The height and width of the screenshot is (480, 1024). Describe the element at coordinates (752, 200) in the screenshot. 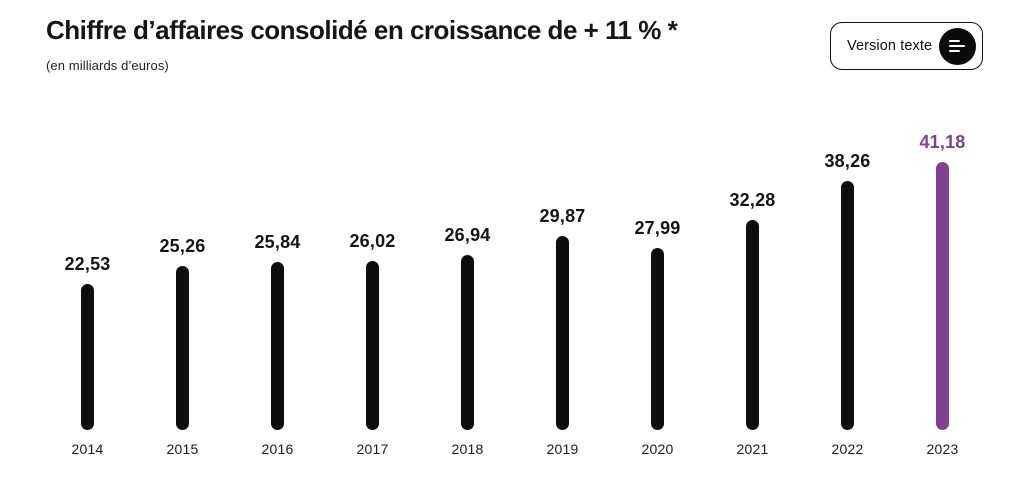

I see `bar-value-label: 32,28` at that location.